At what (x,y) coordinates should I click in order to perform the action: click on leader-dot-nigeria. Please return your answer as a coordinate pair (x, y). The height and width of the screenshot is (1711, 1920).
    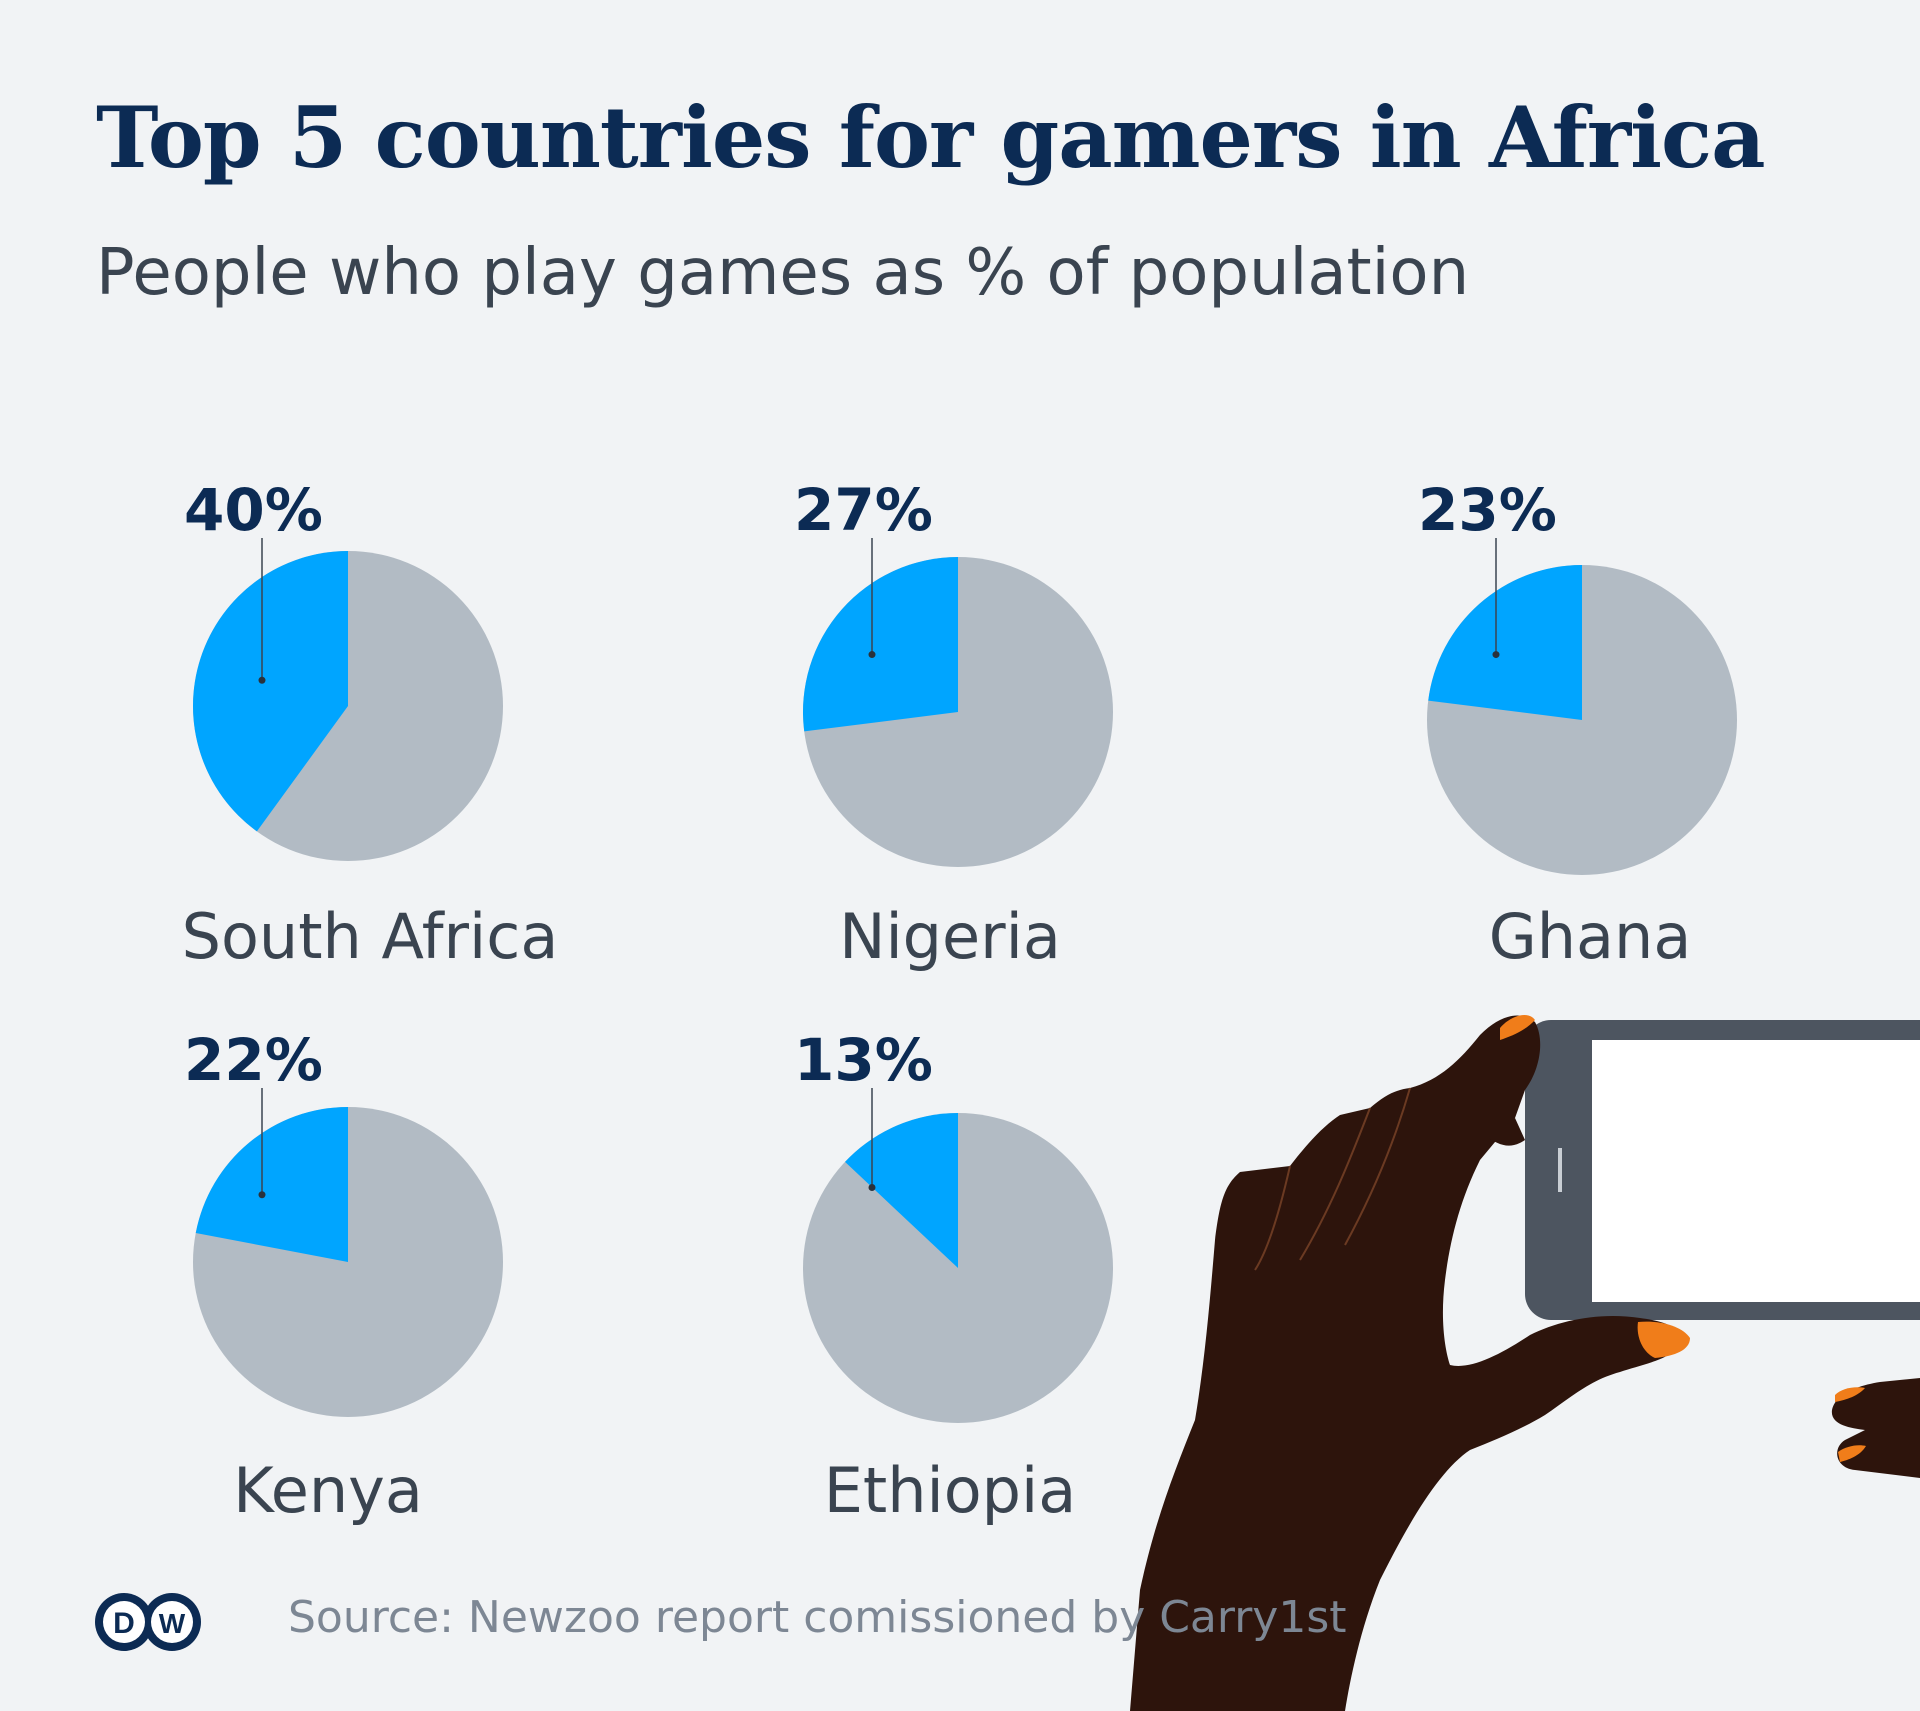
    Looking at the image, I should click on (872, 655).